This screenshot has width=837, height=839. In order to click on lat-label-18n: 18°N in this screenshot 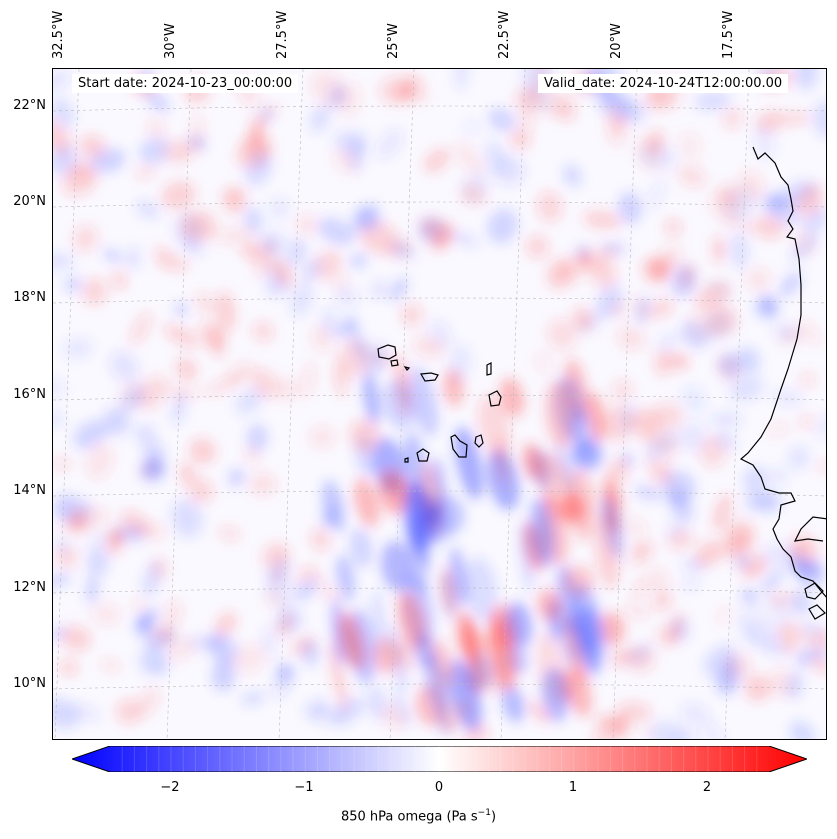, I will do `click(29, 297)`.